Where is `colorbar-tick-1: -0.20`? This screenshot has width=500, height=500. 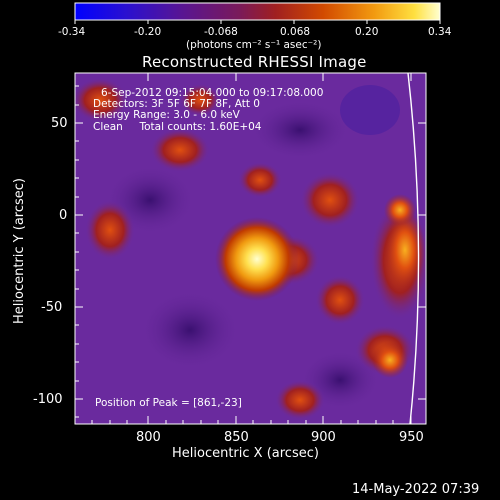
colorbar-tick-1: -0.20 is located at coordinates (148, 32).